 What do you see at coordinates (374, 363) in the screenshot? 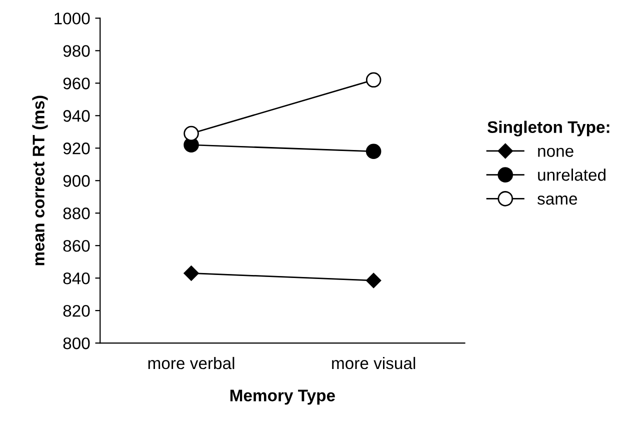
I see `x-tick-label: more visual` at bounding box center [374, 363].